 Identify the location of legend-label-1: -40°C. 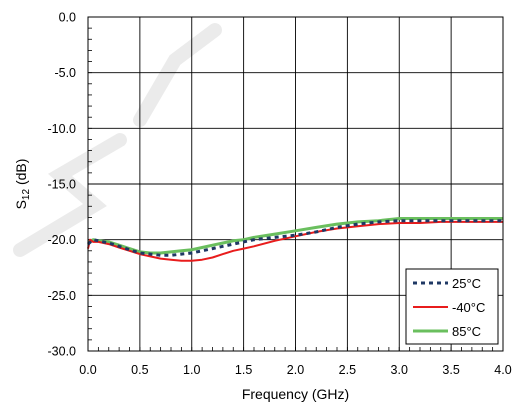
(468, 307).